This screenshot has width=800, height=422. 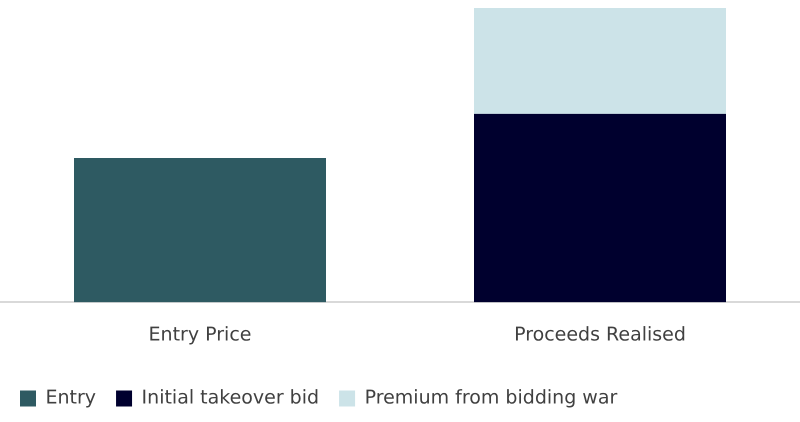 What do you see at coordinates (200, 335) in the screenshot?
I see `x-tick-label: Entry Price` at bounding box center [200, 335].